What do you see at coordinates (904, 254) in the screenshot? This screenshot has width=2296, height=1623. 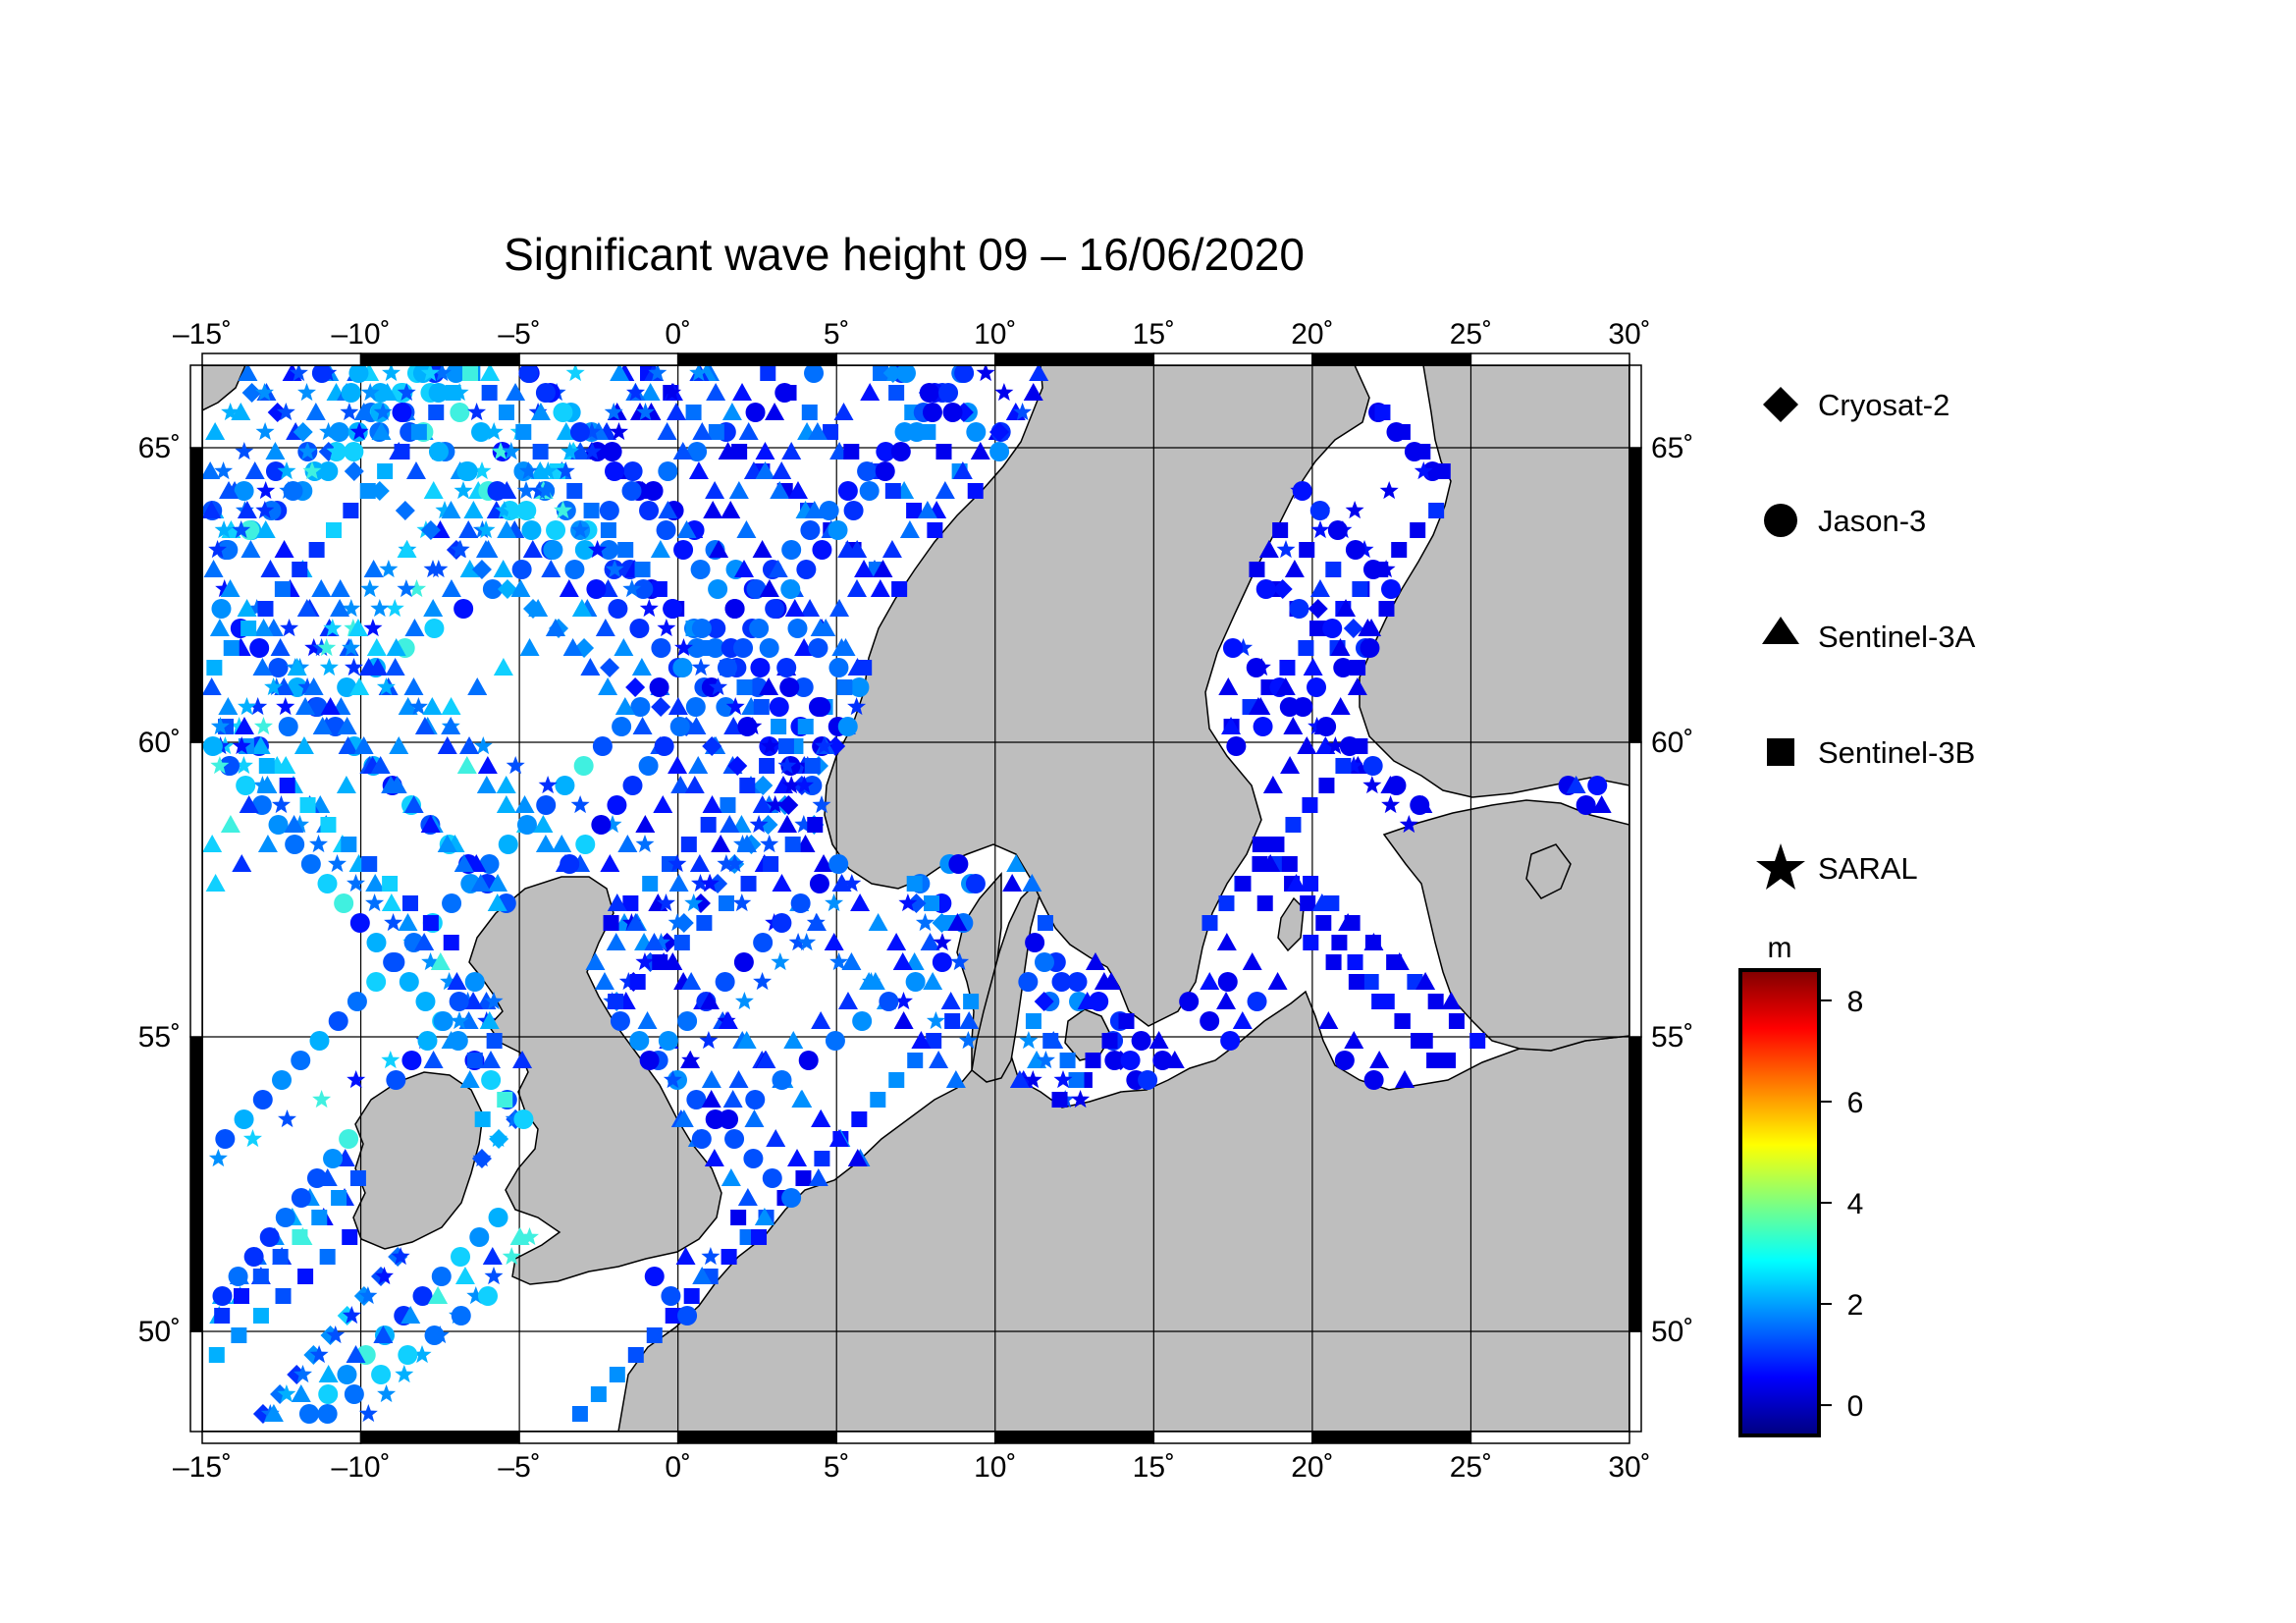 I see `map-title: Significant wave height 09 – 16/06/2020` at bounding box center [904, 254].